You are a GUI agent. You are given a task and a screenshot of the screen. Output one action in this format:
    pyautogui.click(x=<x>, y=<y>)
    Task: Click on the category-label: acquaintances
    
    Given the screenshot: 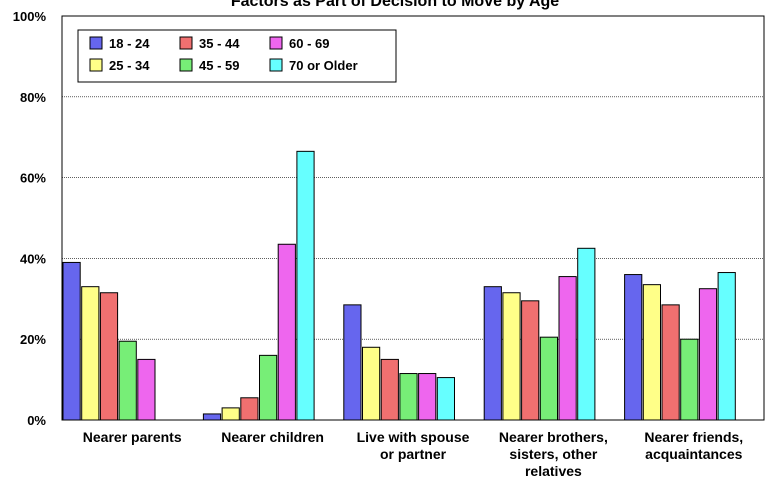 What is the action you would take?
    pyautogui.click(x=693, y=454)
    